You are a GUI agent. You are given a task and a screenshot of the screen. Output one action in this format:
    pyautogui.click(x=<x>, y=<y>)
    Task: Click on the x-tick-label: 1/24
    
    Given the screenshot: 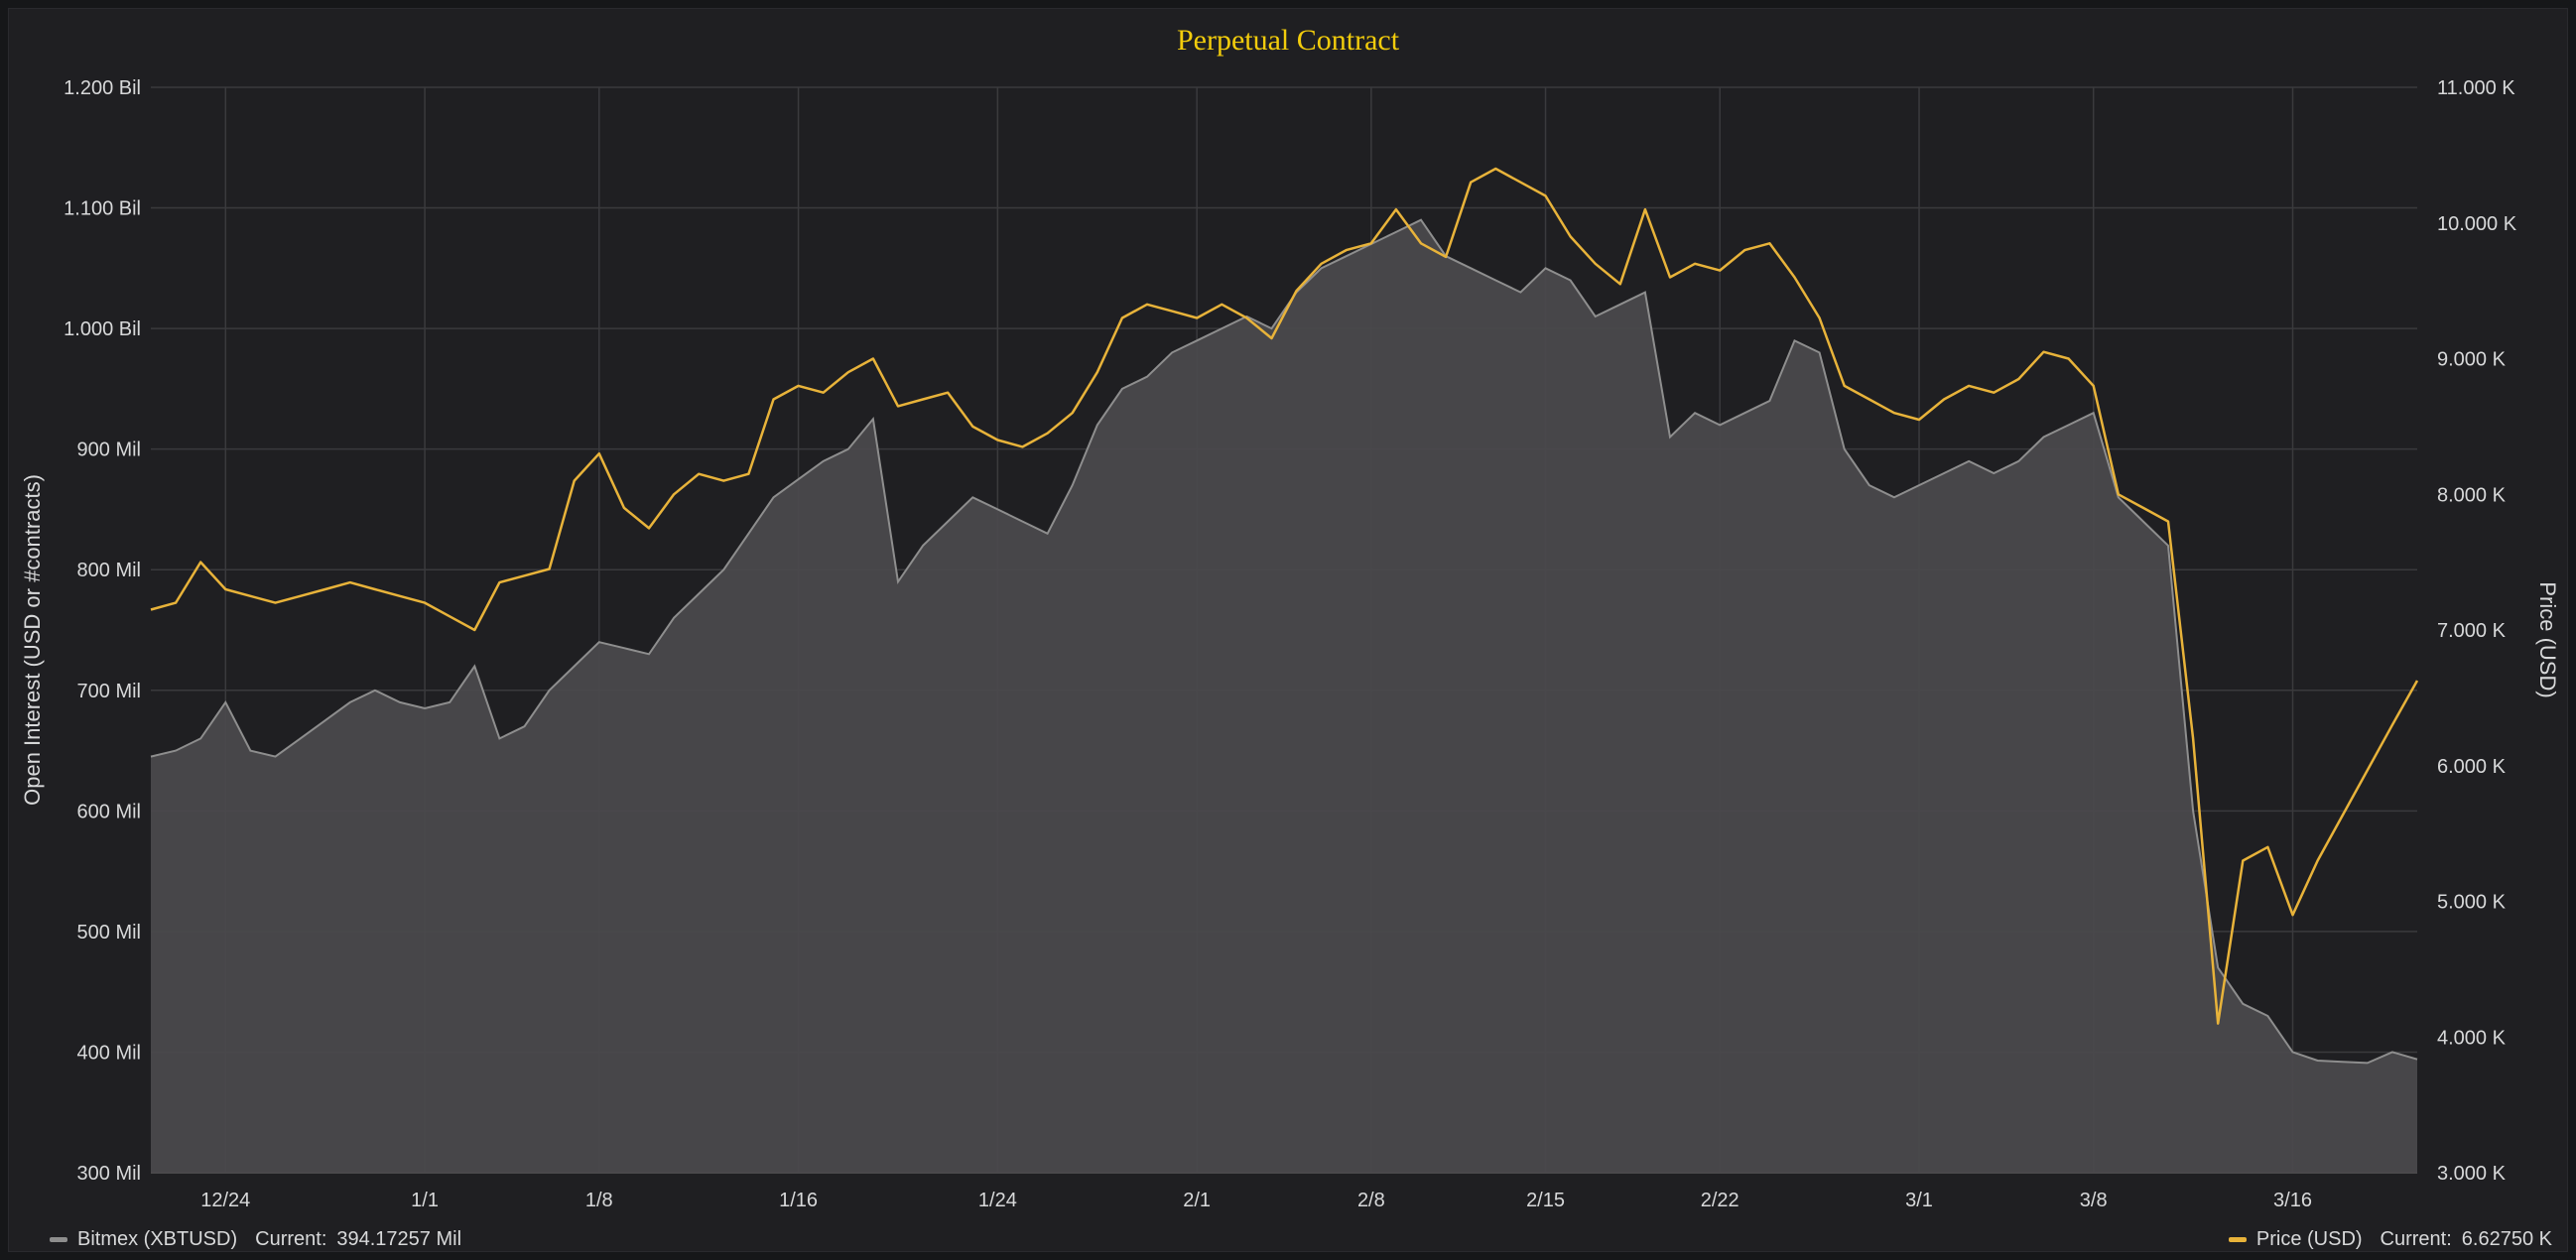 What is the action you would take?
    pyautogui.click(x=998, y=1200)
    